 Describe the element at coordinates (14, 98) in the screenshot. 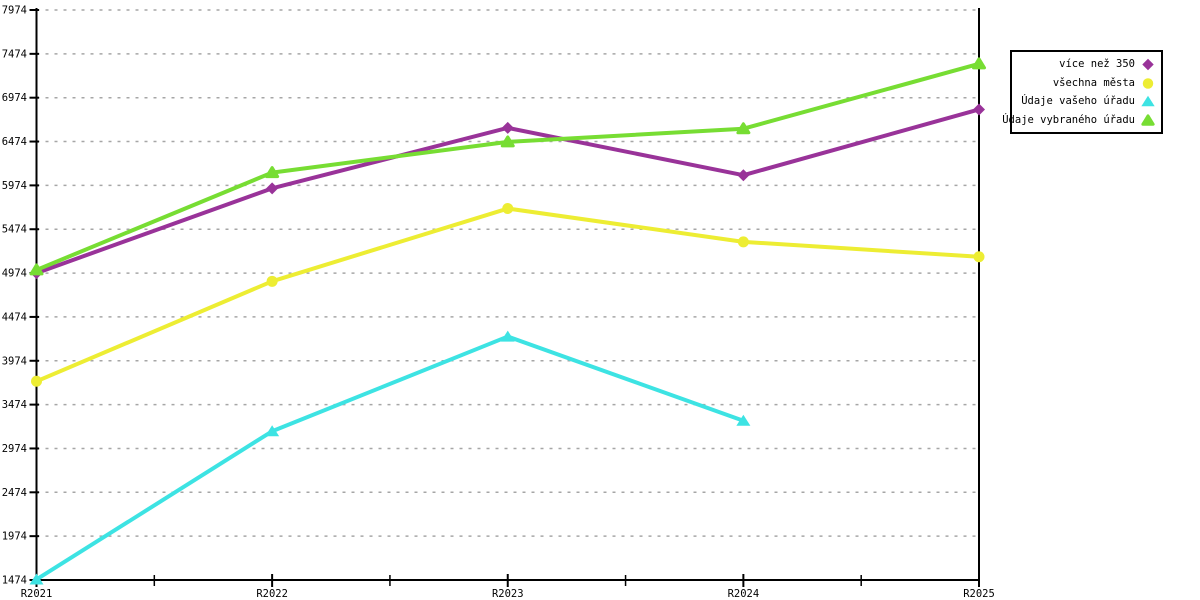

I see `y-tick-label: 6974` at that location.